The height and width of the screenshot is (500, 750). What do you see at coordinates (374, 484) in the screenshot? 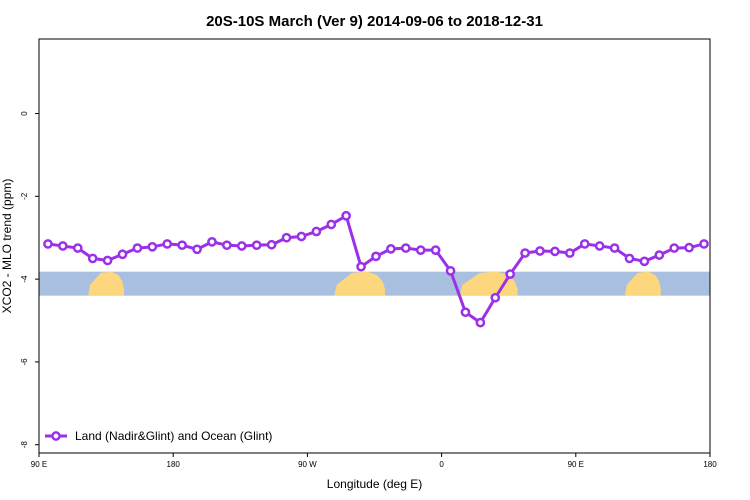
I see `x-axis-label: Longitude (deg E)` at bounding box center [374, 484].